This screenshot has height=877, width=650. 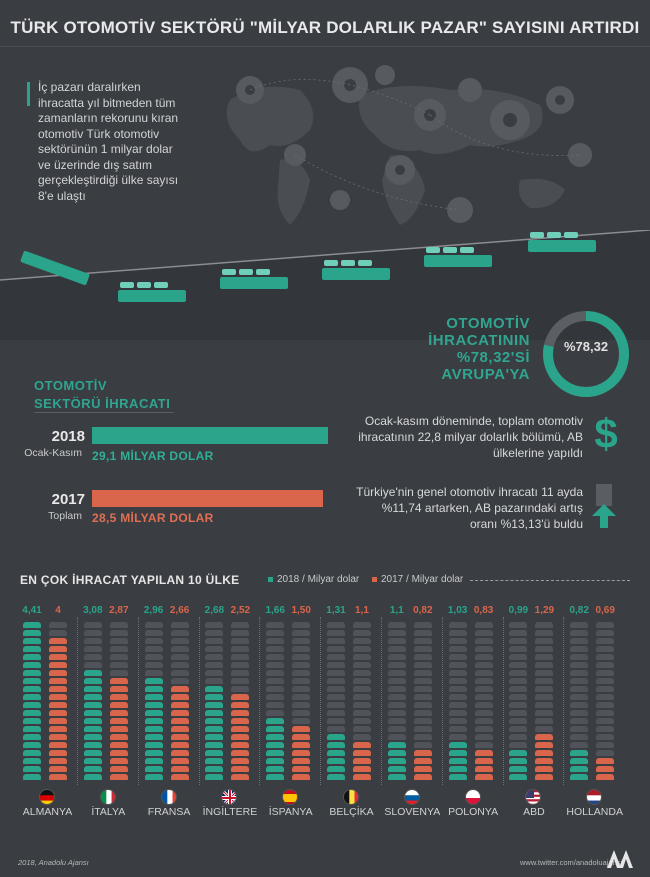 What do you see at coordinates (107, 797) in the screenshot?
I see `it-flag-icon` at bounding box center [107, 797].